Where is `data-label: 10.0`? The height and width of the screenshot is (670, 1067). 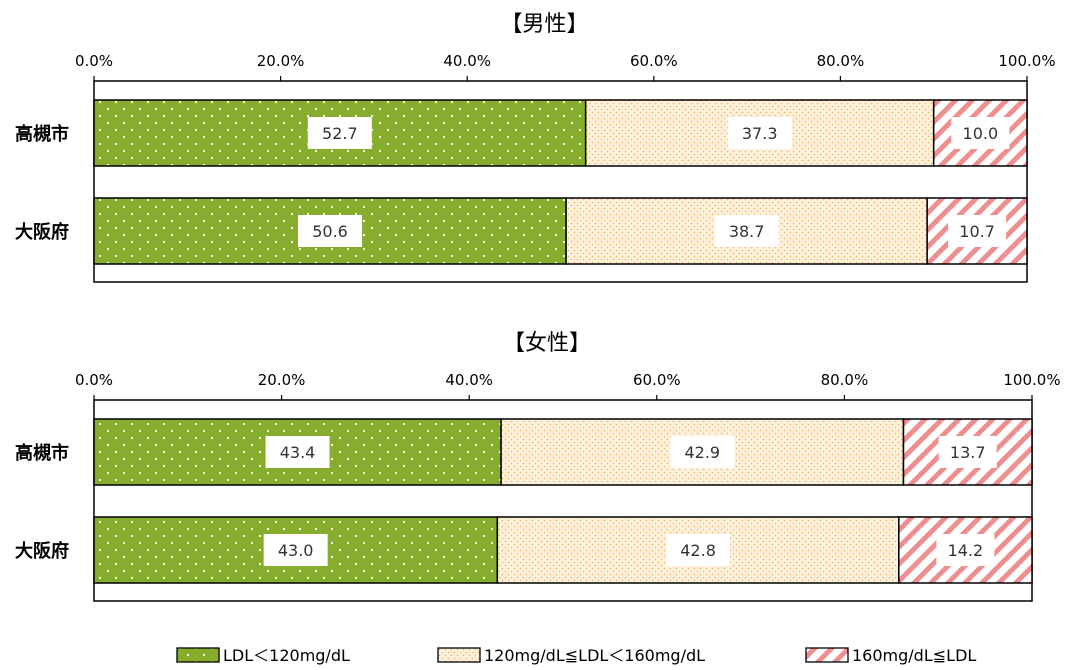
data-label: 10.0 is located at coordinates (981, 133).